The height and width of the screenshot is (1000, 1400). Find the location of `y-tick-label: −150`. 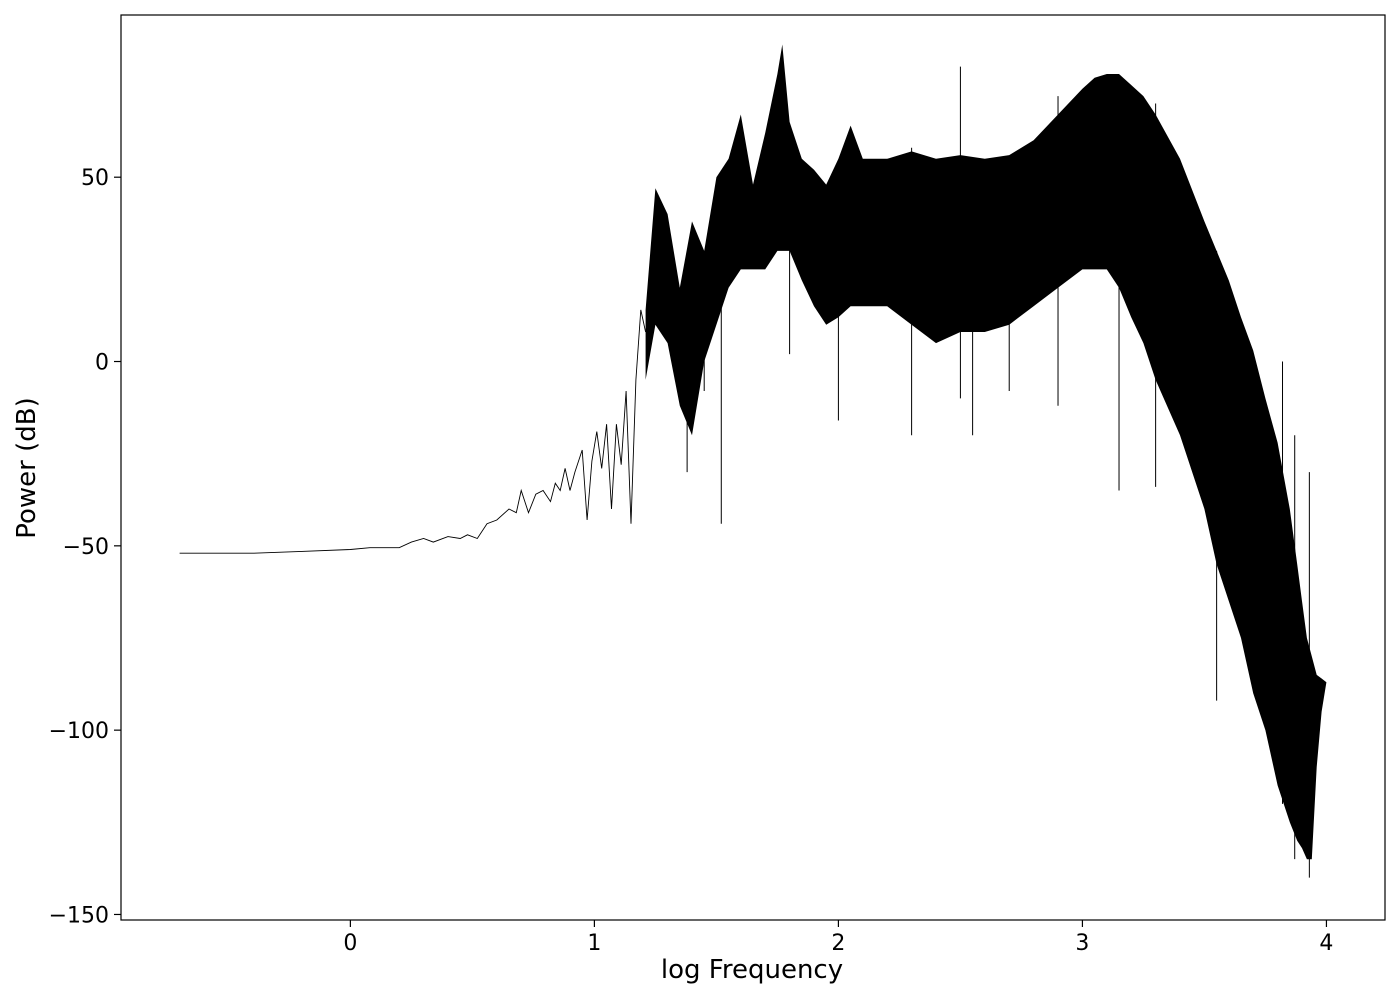

y-tick-label: −150 is located at coordinates (79, 915).